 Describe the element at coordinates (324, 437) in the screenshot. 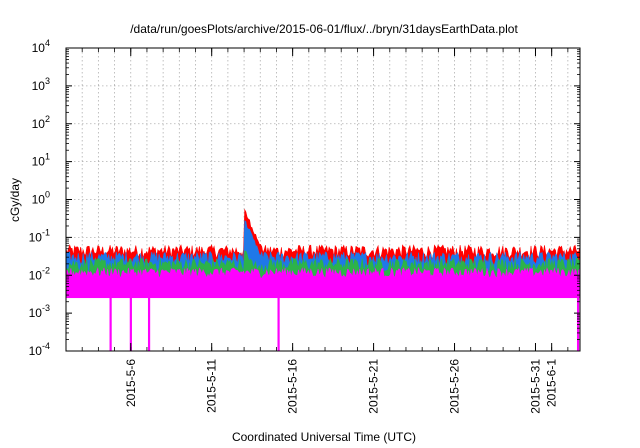

I see `x-axis-label: Coordinated Universal Time (UTC)` at that location.